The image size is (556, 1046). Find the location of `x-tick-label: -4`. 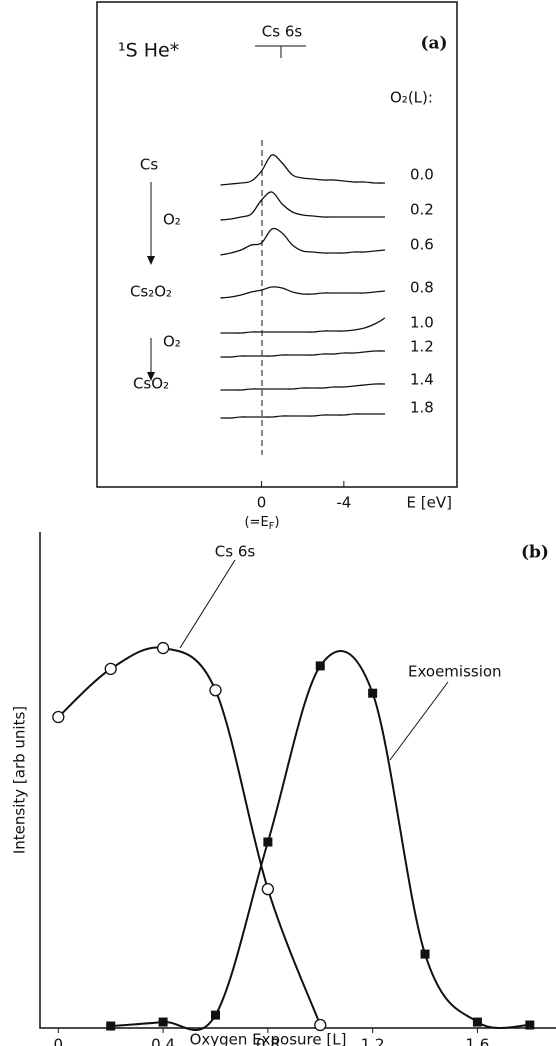

x-tick-label: -4 is located at coordinates (343, 503).